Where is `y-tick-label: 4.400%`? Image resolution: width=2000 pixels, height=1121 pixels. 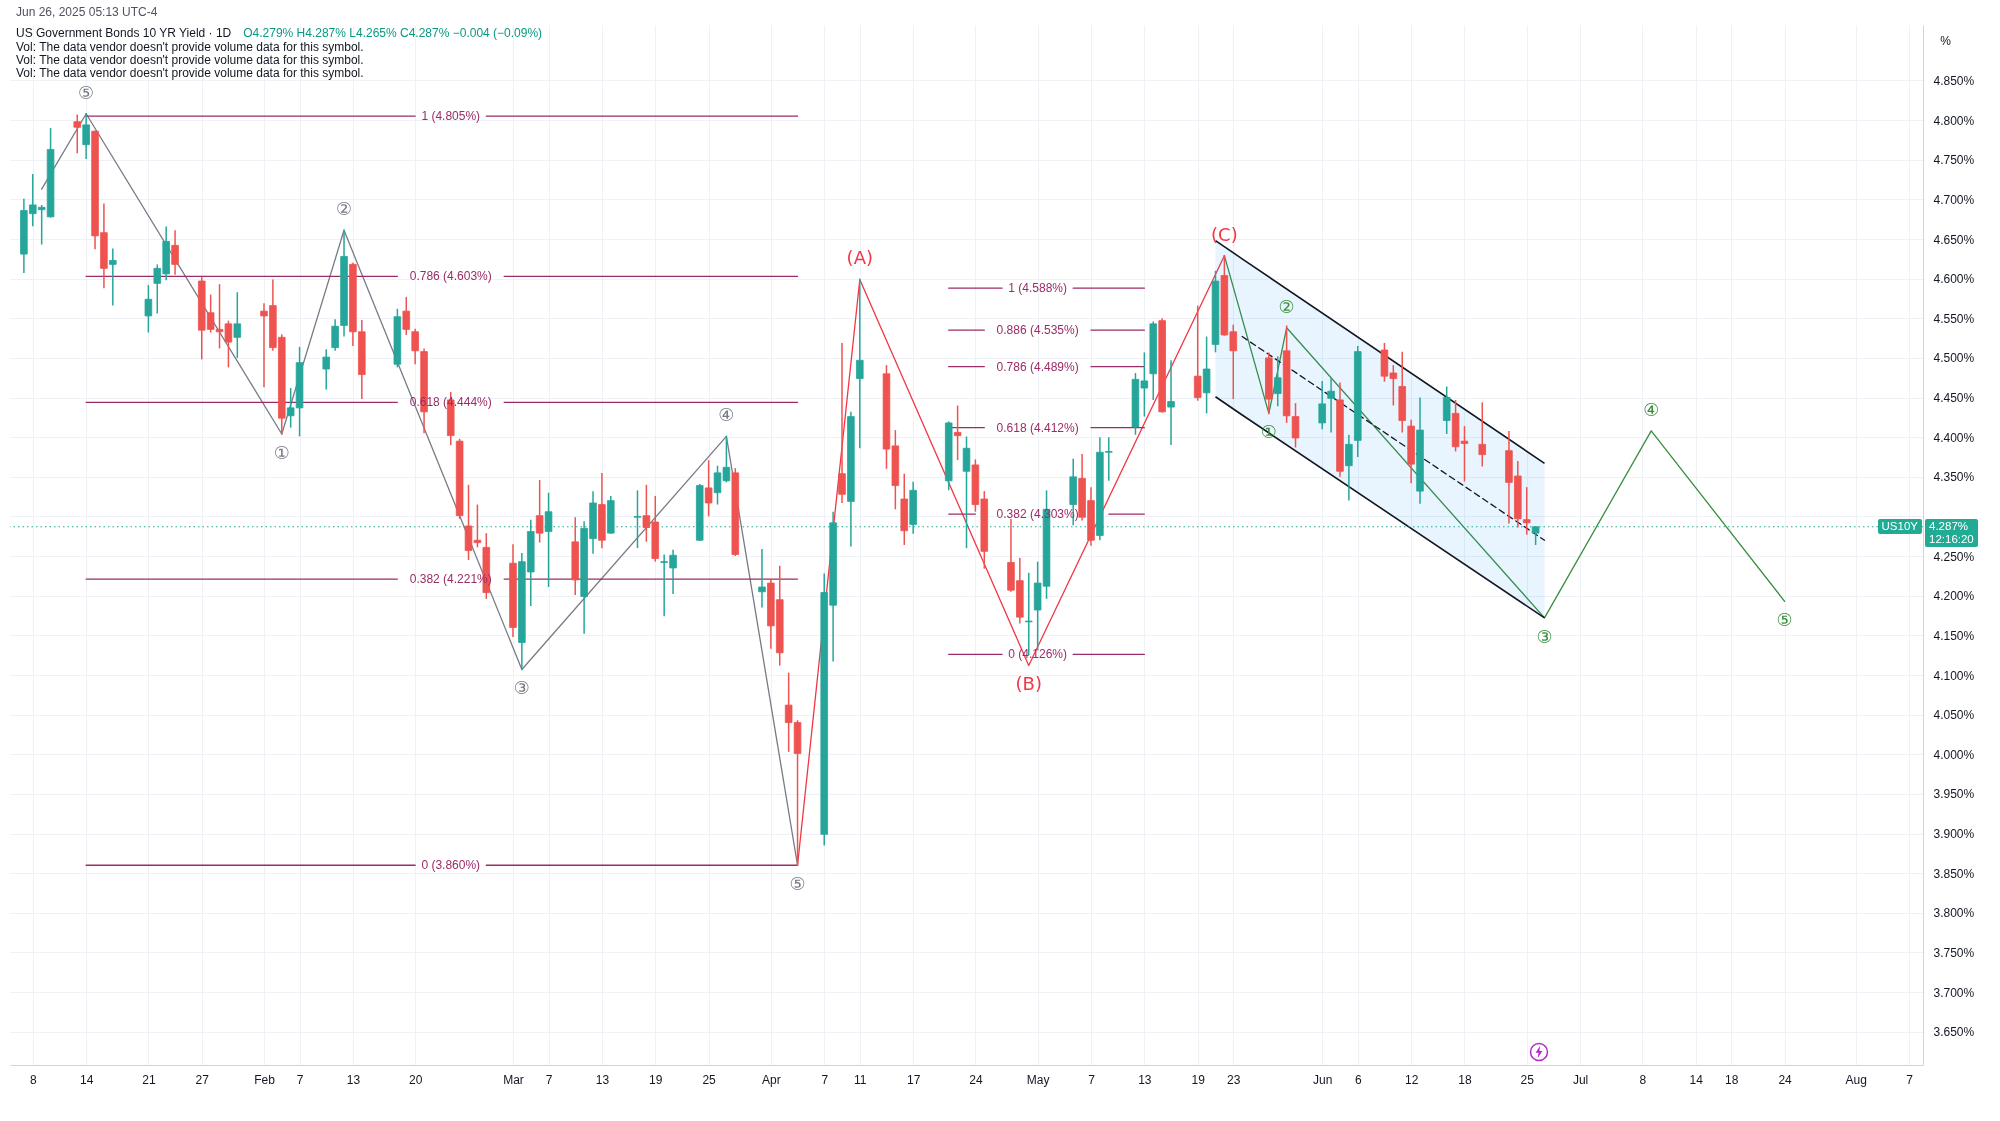
y-tick-label: 4.400% is located at coordinates (1954, 437).